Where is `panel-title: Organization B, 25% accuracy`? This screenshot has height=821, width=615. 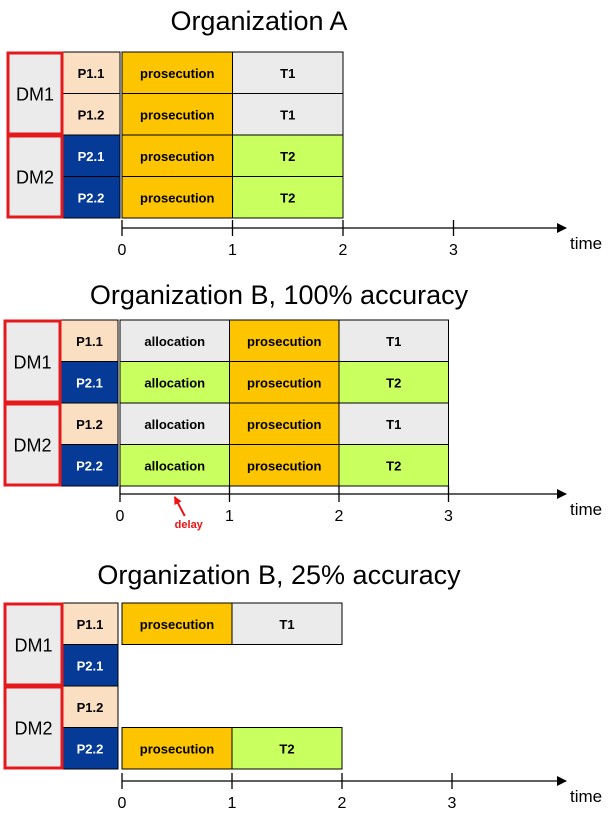
panel-title: Organization B, 25% accuracy is located at coordinates (279, 575).